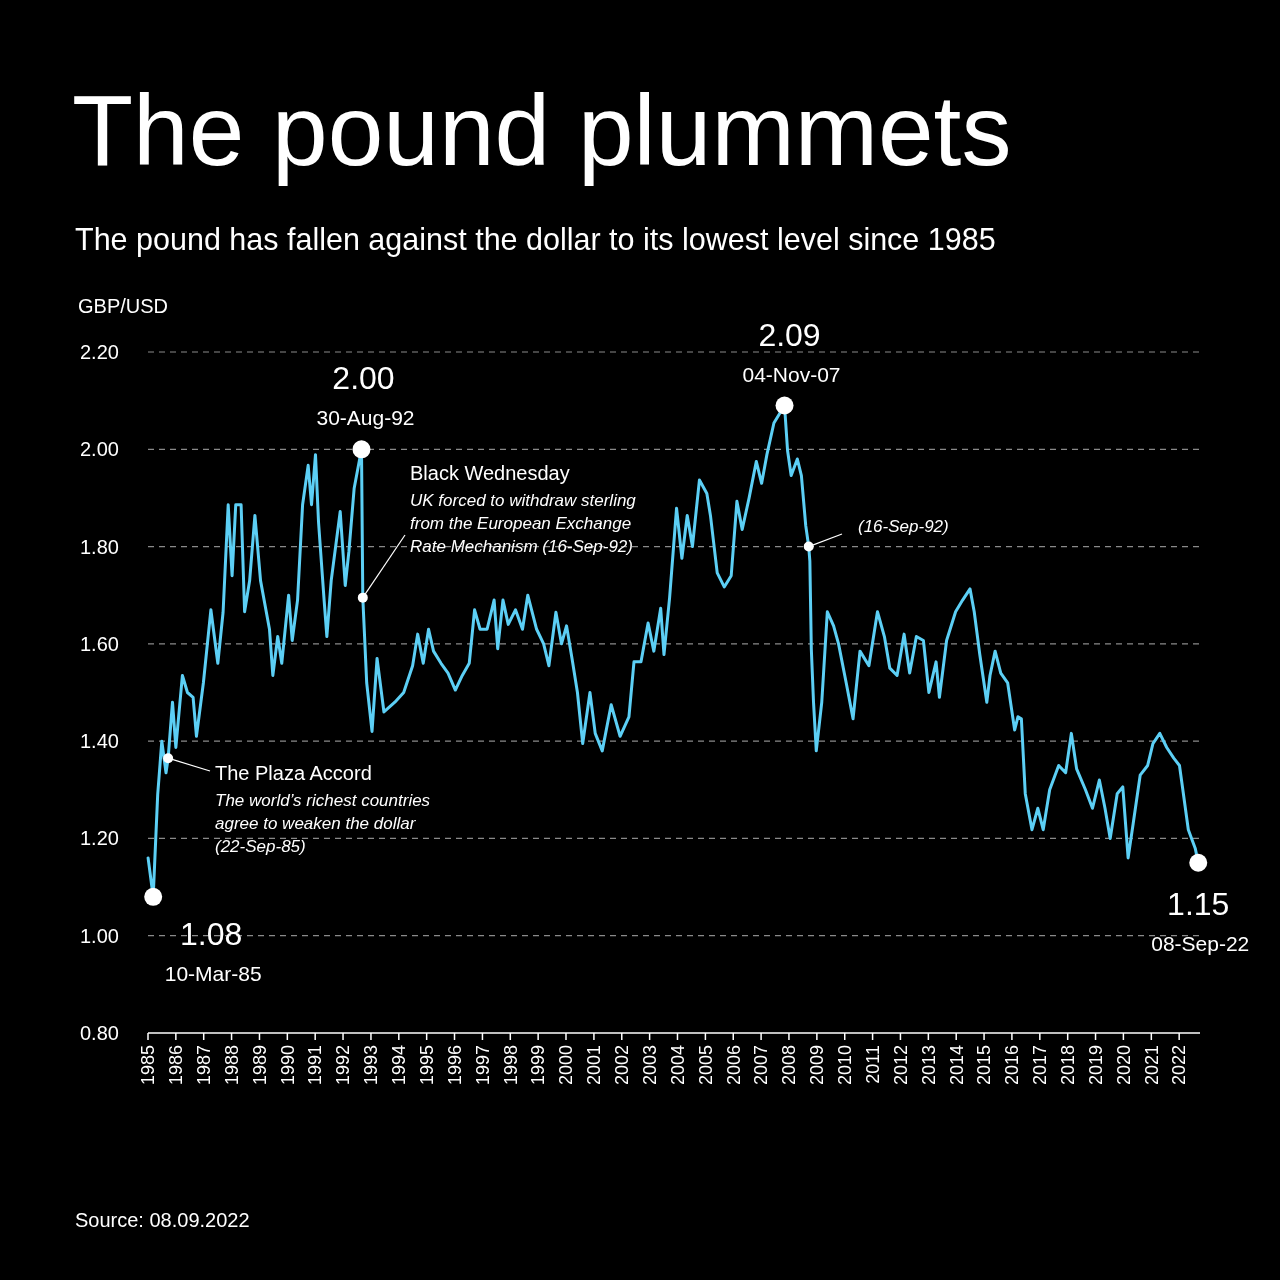 This screenshot has height=1280, width=1280. What do you see at coordinates (956, 1065) in the screenshot?
I see `x-tick-label: 2014` at bounding box center [956, 1065].